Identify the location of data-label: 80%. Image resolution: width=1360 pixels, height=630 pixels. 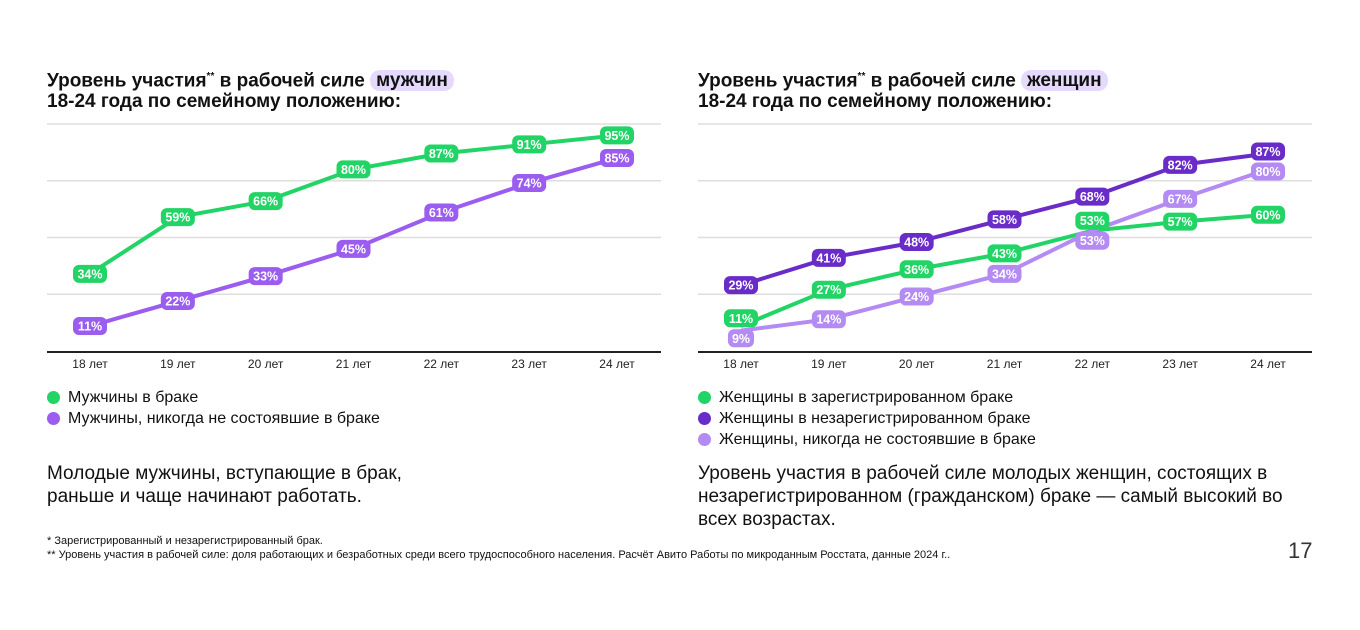
(1267, 172).